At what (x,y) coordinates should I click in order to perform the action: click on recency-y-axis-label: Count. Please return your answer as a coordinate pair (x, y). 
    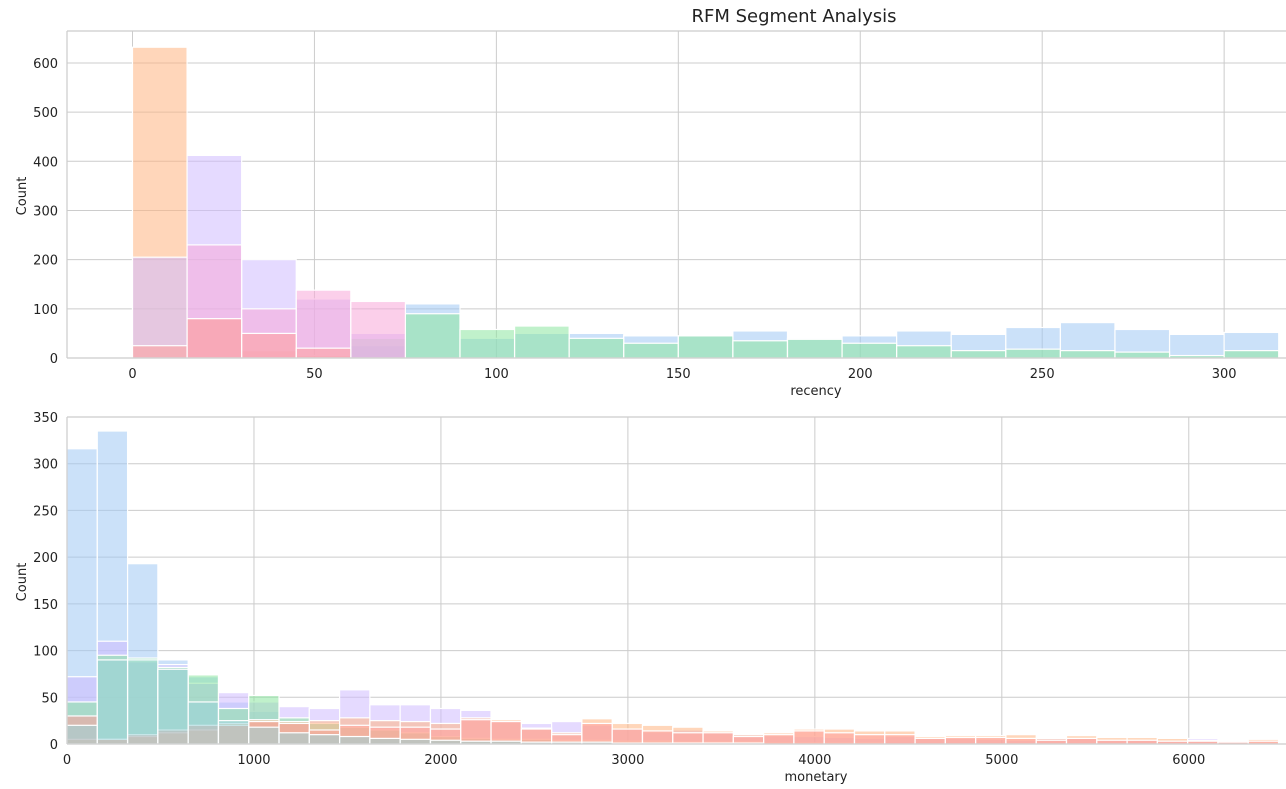
    Looking at the image, I should click on (22, 196).